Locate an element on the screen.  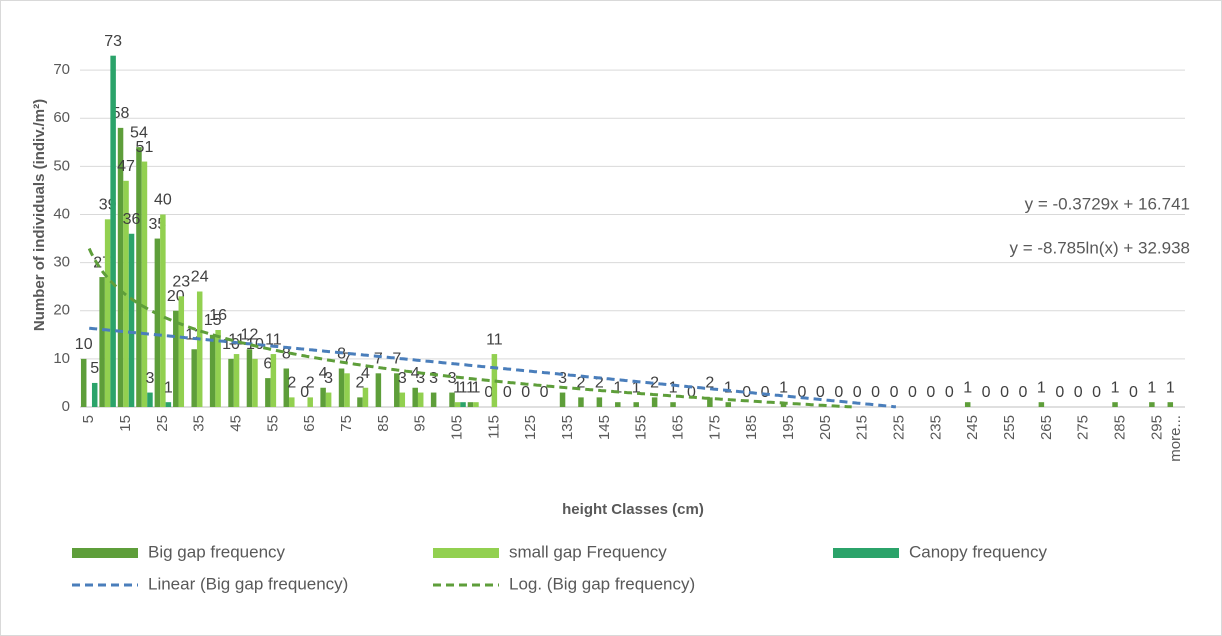
legend-label: Big gap frequency is located at coordinates (217, 551).